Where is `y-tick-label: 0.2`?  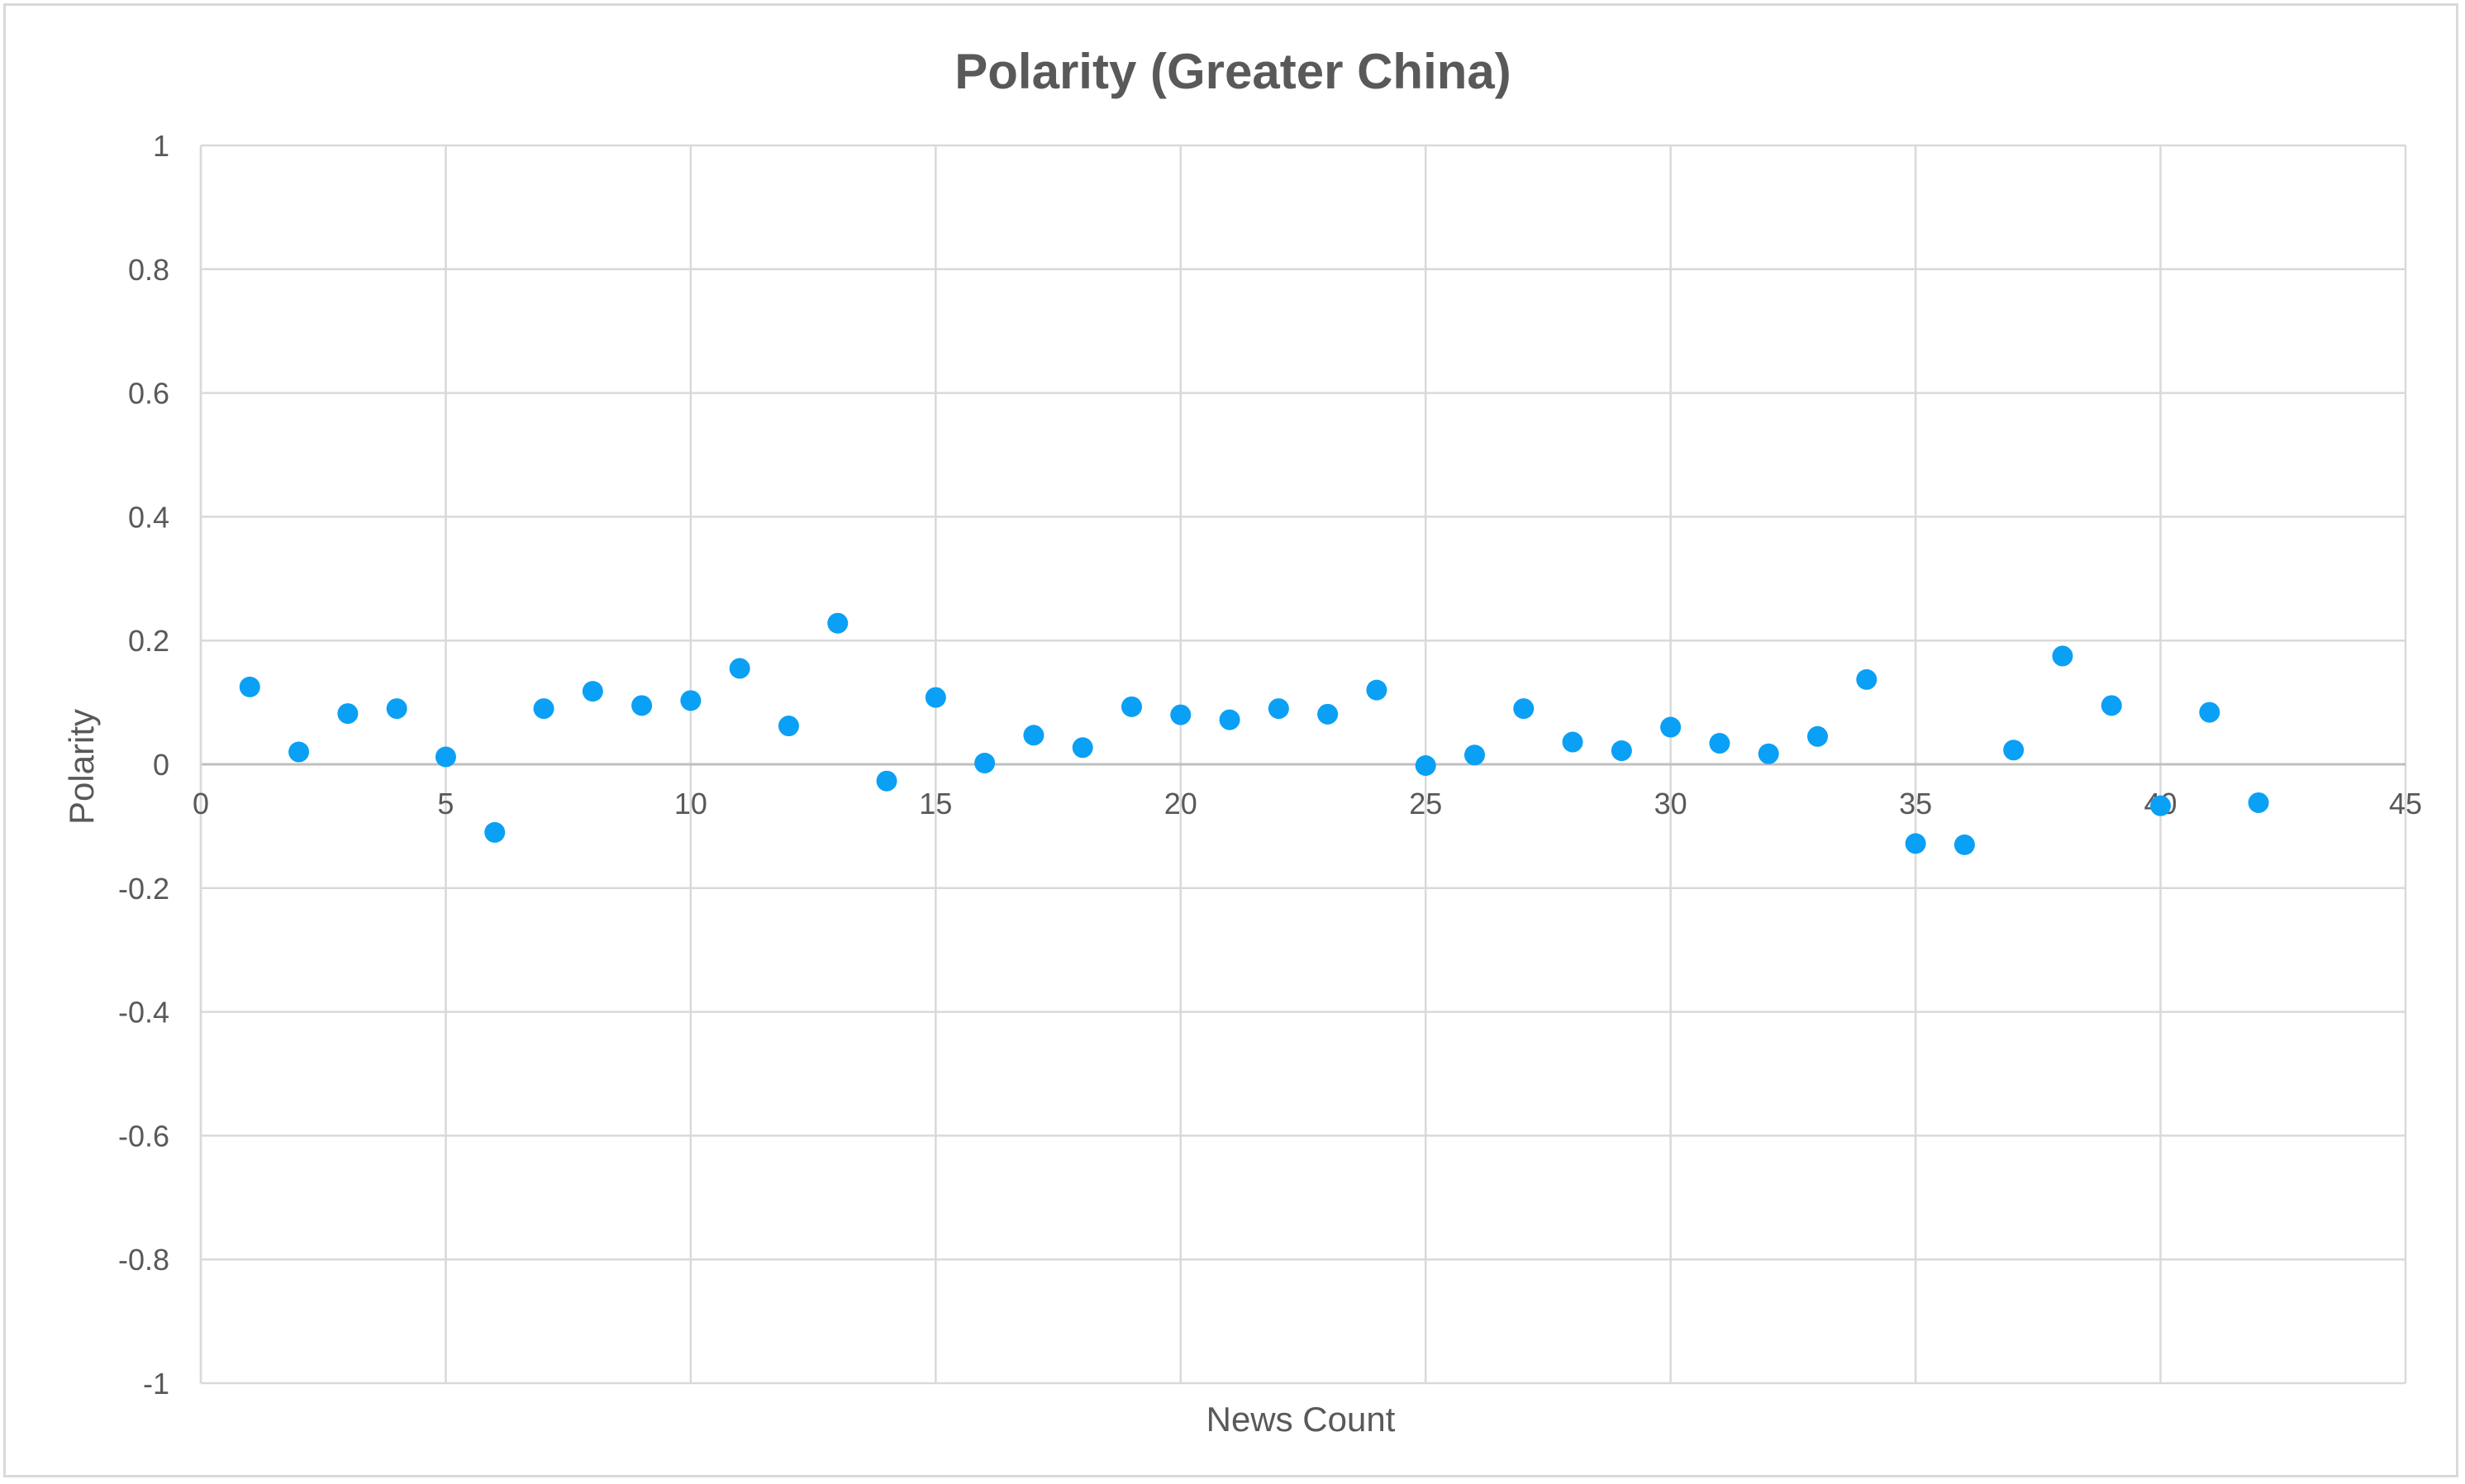 y-tick-label: 0.2 is located at coordinates (148, 641).